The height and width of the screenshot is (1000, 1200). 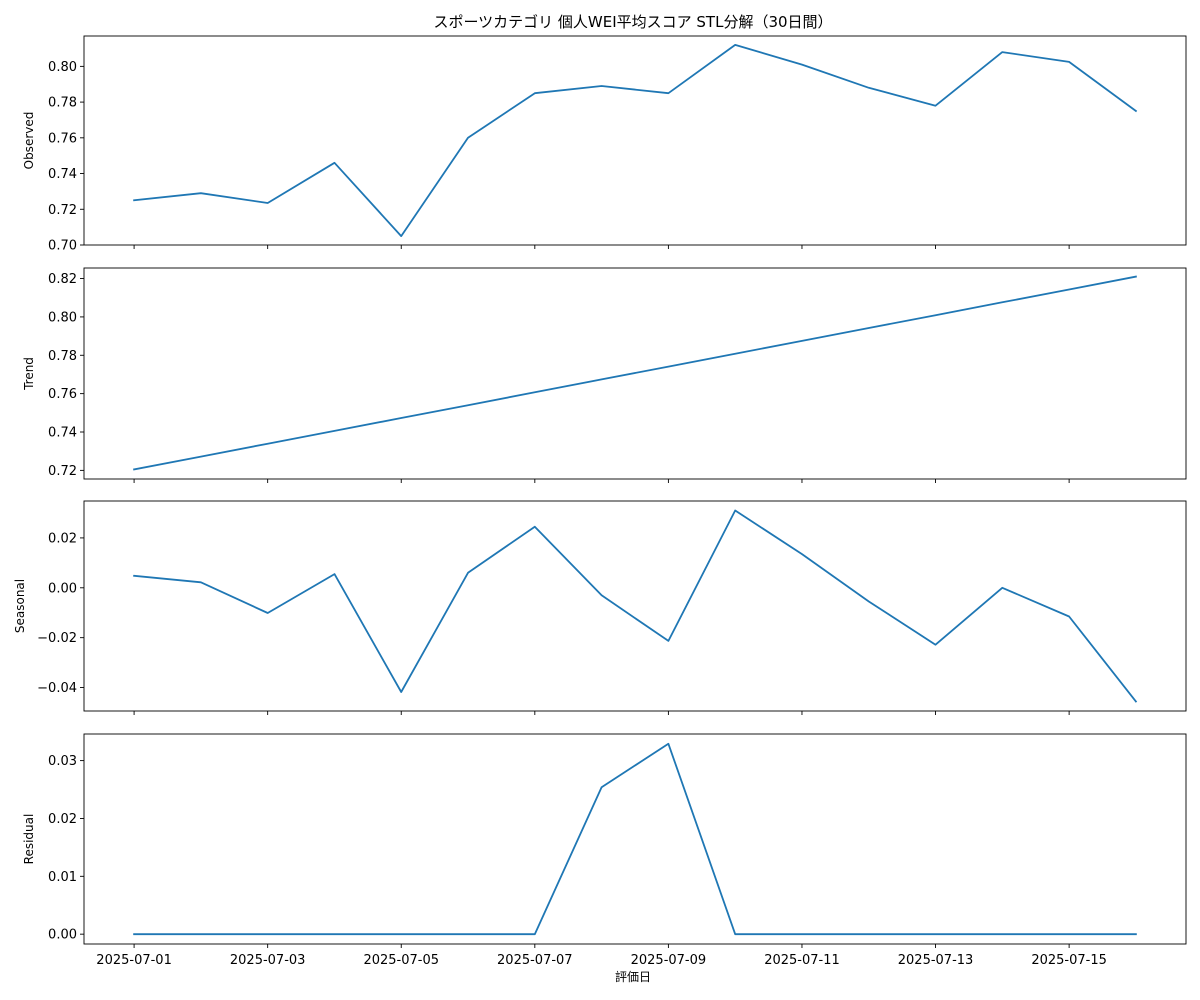 I want to click on y-tick-label: −0.02, so click(x=57, y=638).